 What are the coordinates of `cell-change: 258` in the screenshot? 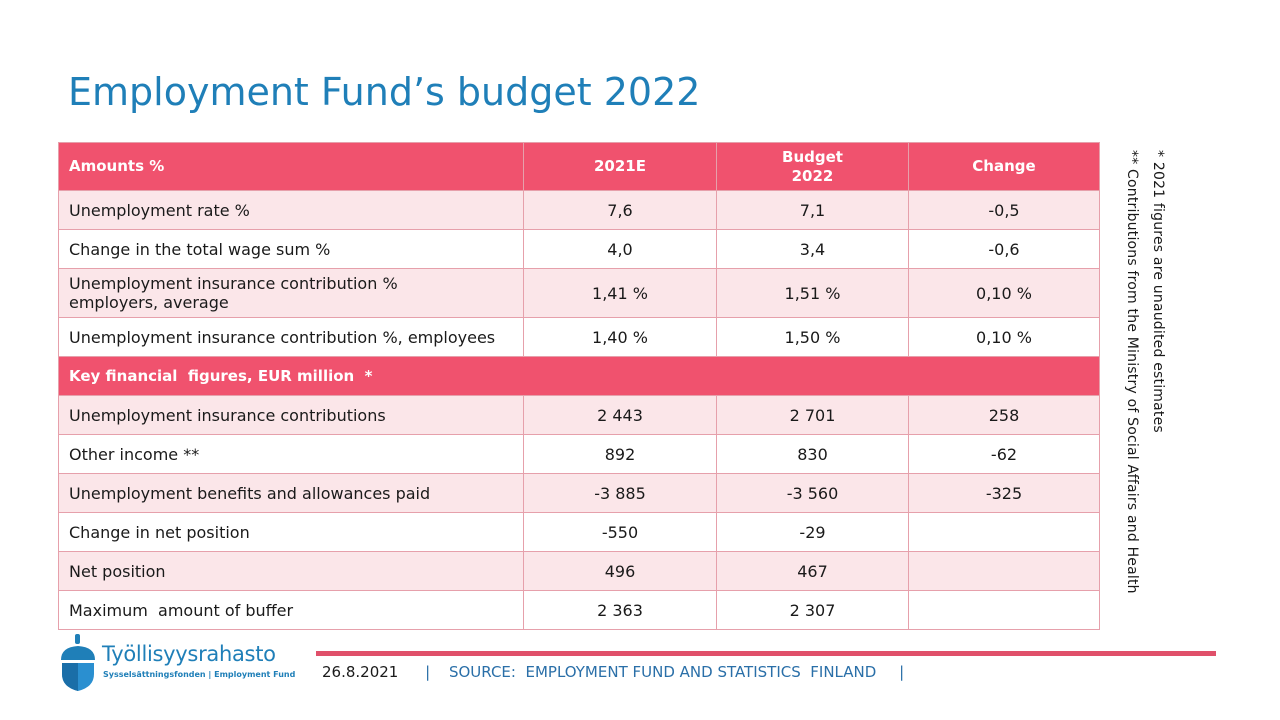 It's located at (1004, 415).